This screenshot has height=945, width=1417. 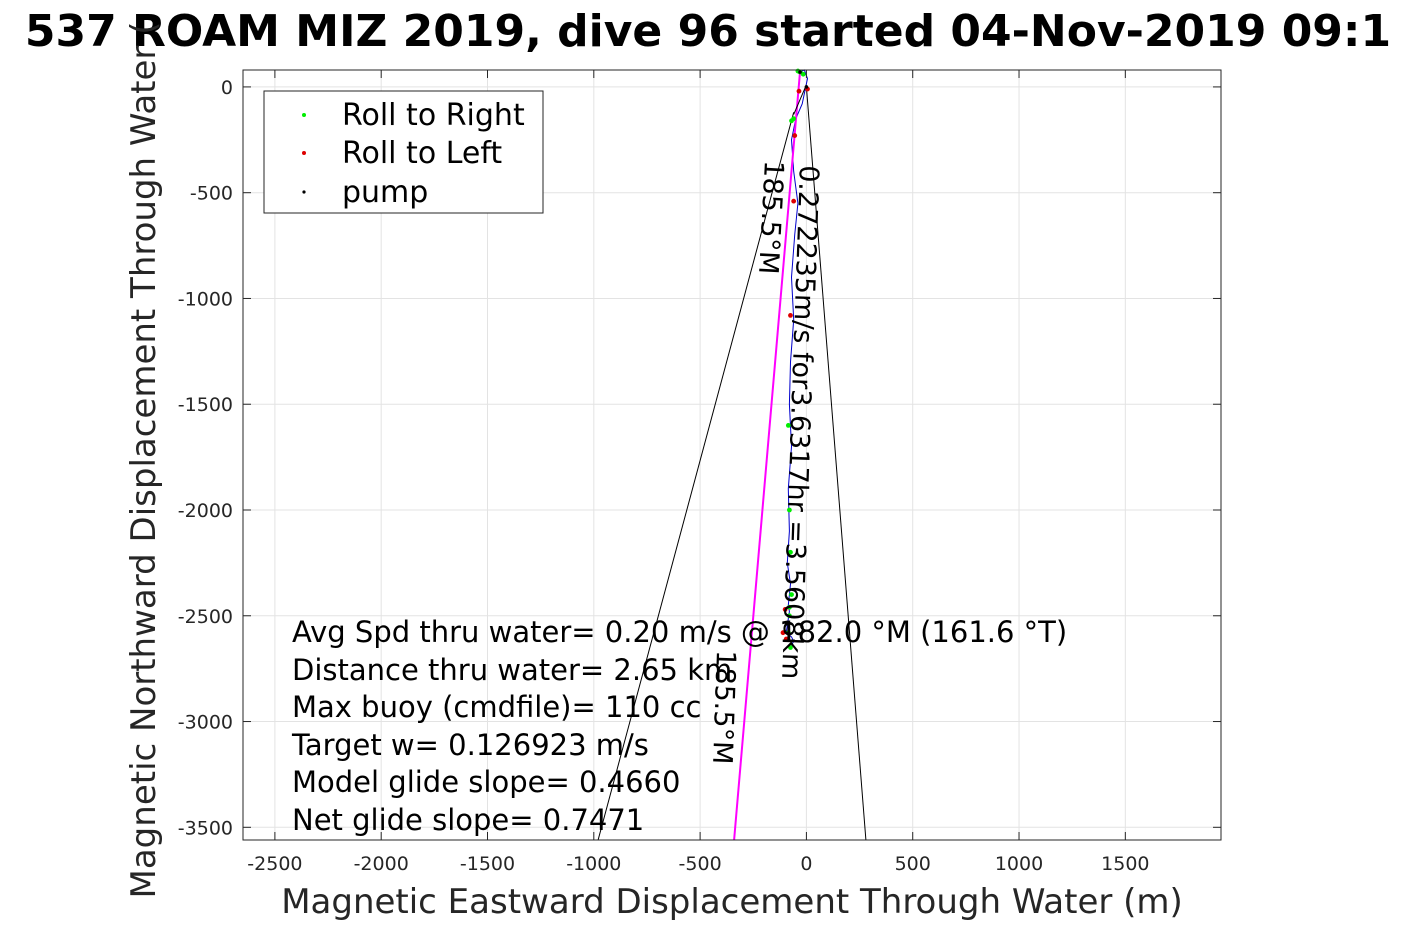 I want to click on legend-label-roll-left: Roll to Left, so click(x=422, y=153).